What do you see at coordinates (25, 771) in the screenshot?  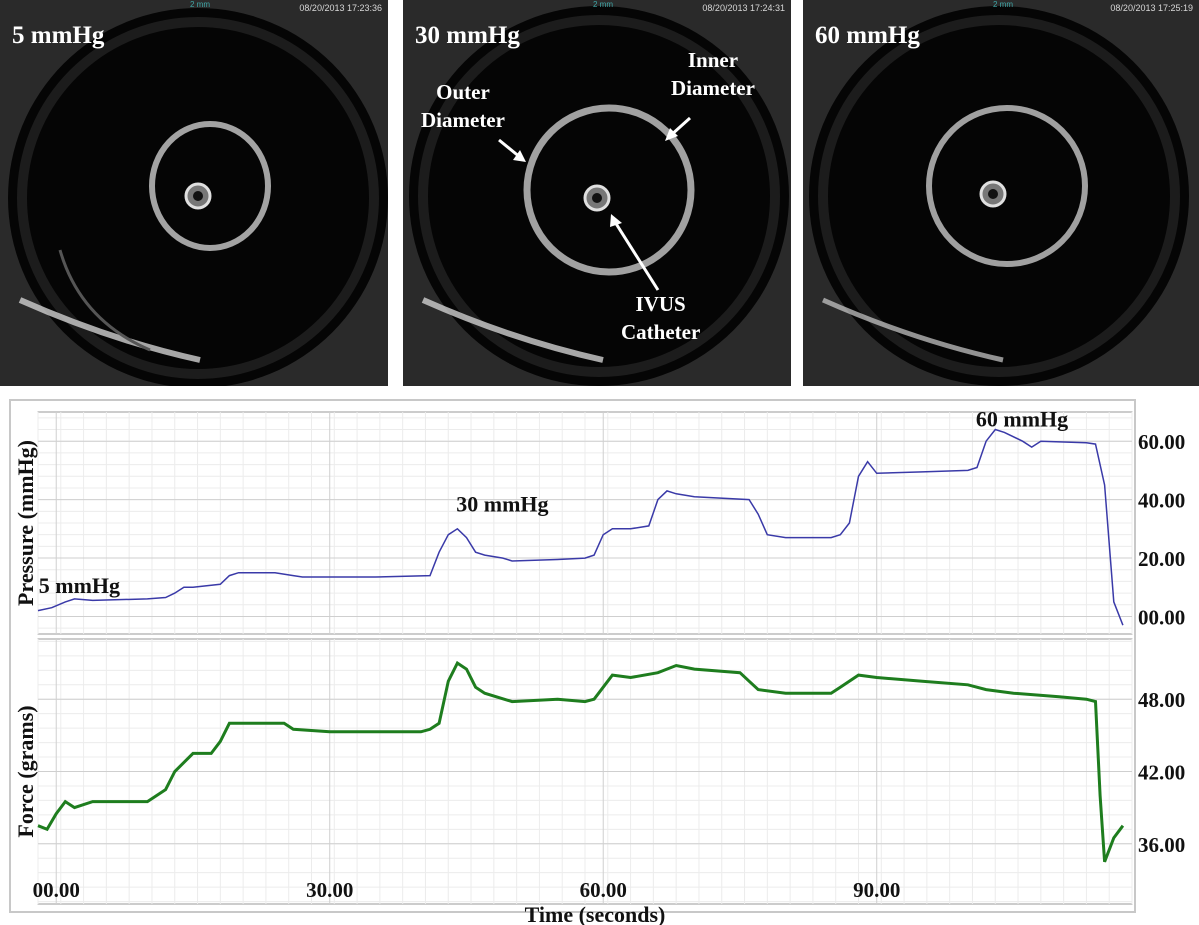 I see `y-axis-label: Force (grams)` at bounding box center [25, 771].